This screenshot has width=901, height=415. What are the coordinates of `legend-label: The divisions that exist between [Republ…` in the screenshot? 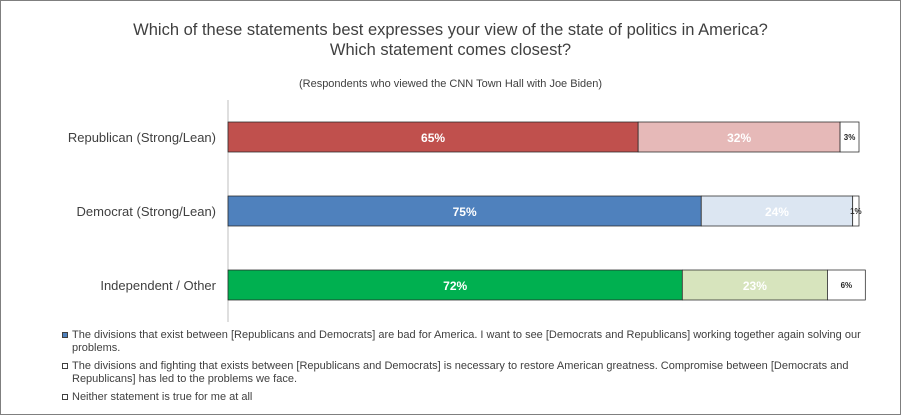 It's located at (466, 341).